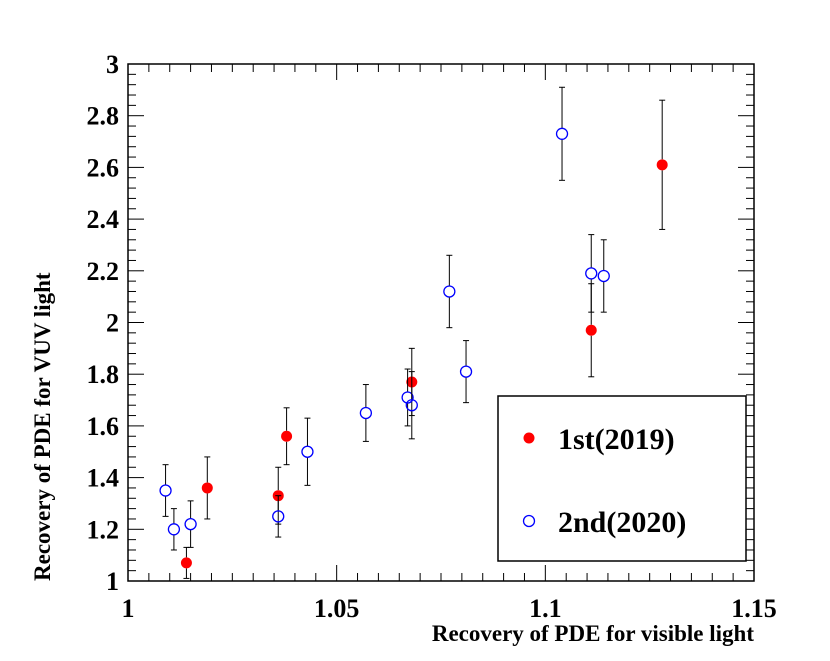 The image size is (830, 661). I want to click on y-axis-title: Recovery of PDE for VUV light, so click(42, 426).